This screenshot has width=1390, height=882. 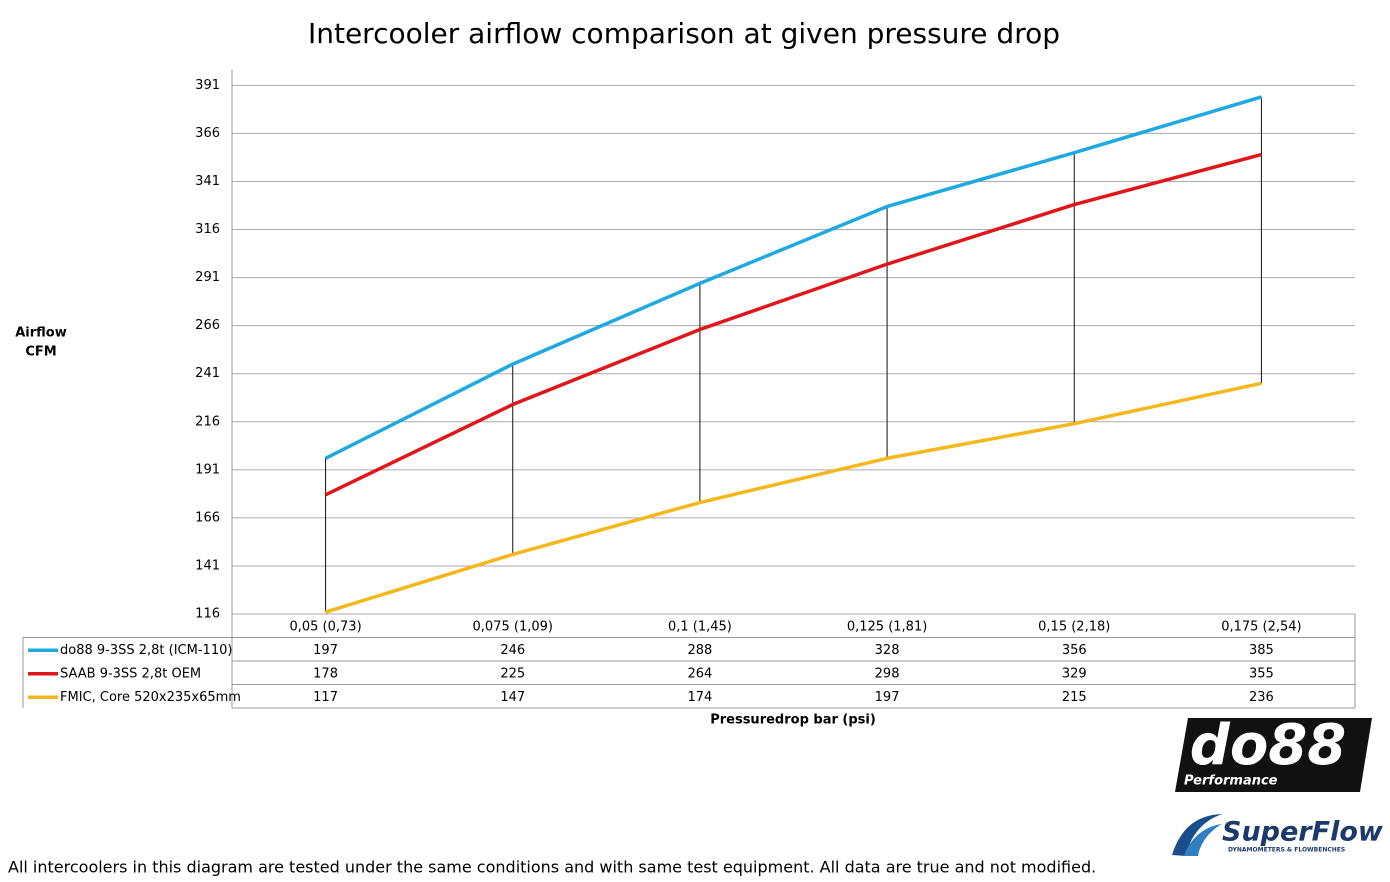 I want to click on y-tick-label: 166, so click(x=207, y=517).